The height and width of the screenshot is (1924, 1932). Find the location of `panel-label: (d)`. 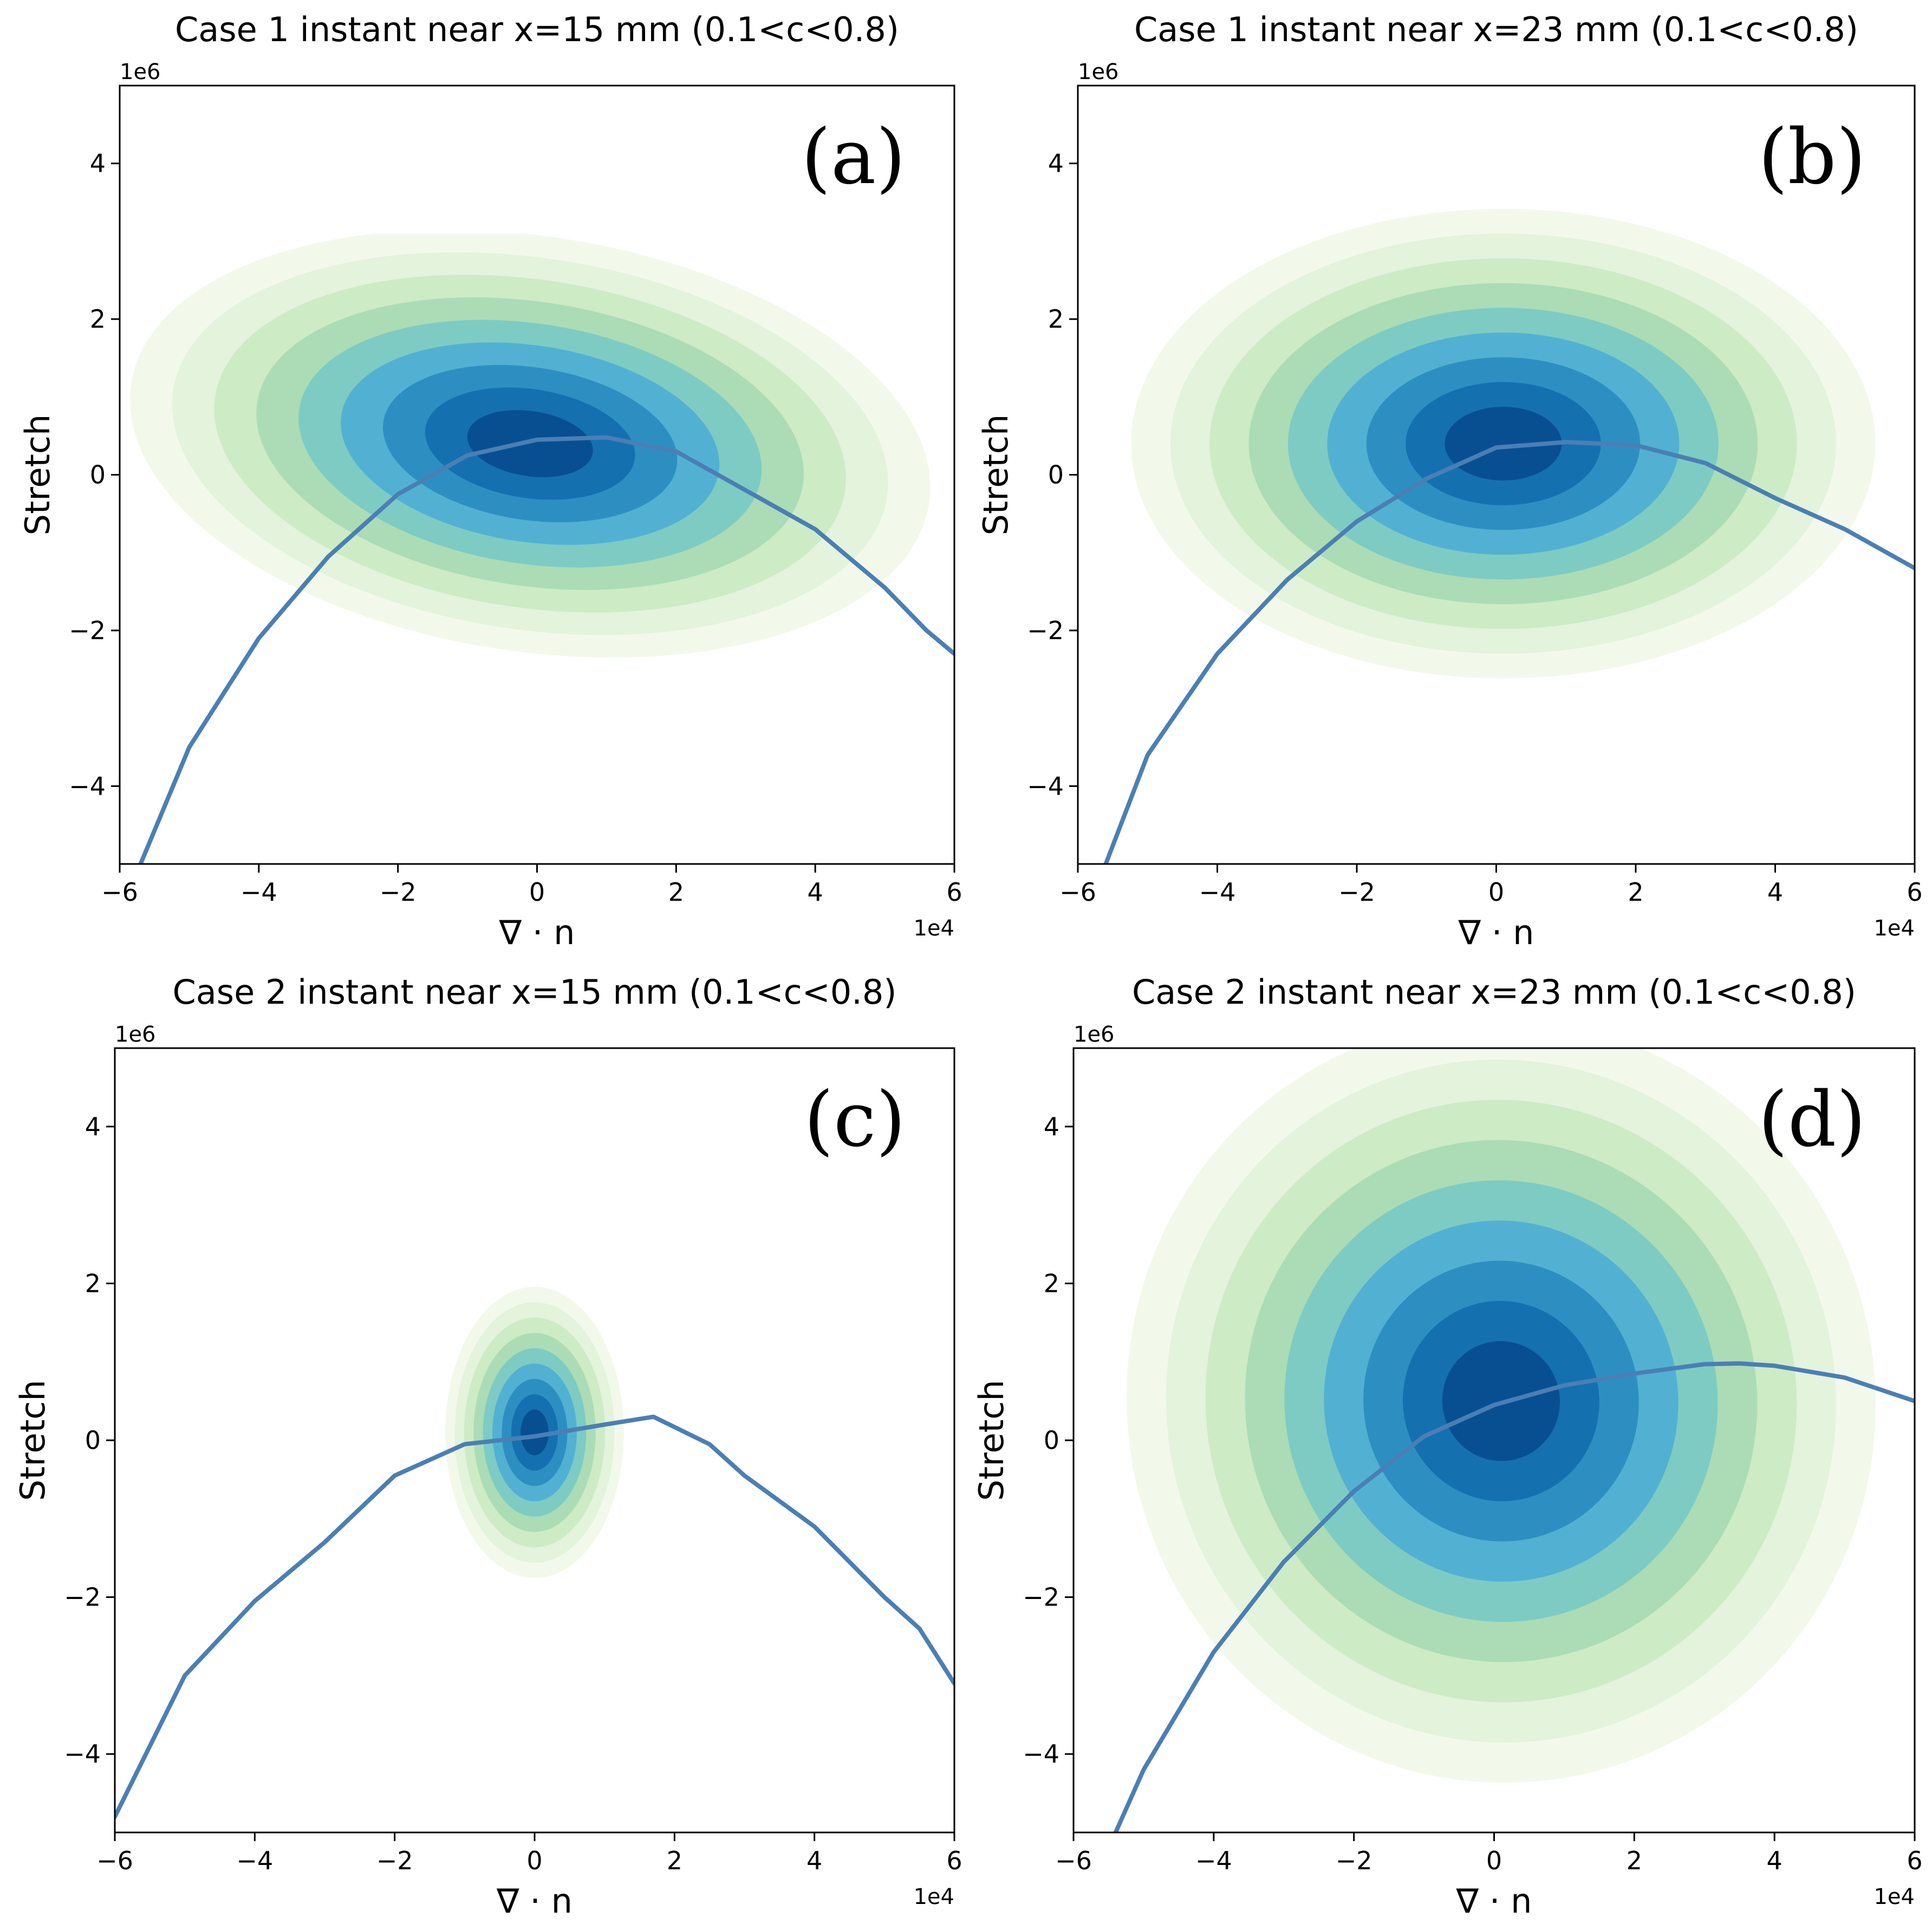

panel-label: (d) is located at coordinates (1812, 1120).